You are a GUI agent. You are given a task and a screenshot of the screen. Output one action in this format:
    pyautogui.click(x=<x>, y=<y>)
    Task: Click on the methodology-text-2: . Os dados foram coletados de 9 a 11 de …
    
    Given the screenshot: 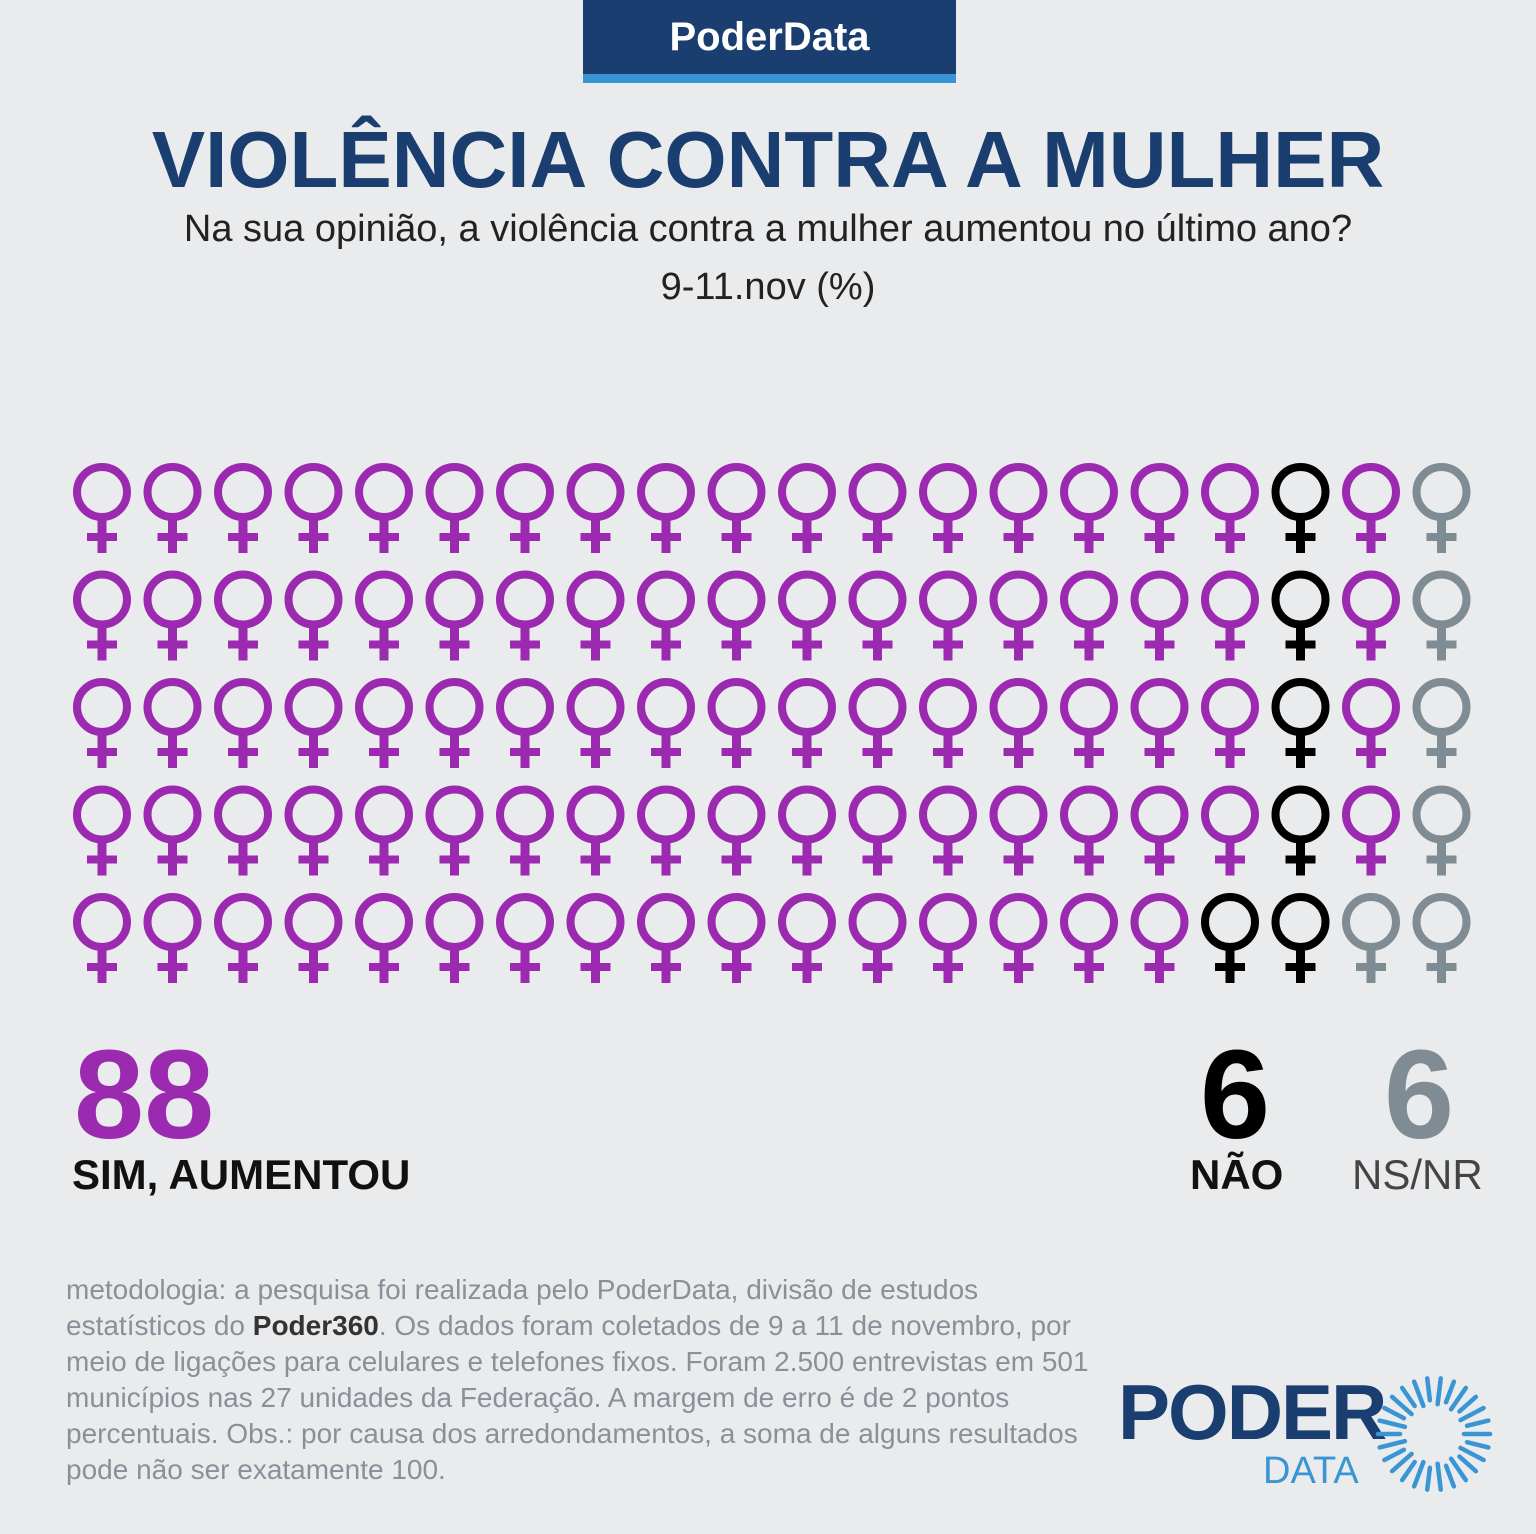 What is the action you would take?
    pyautogui.click(x=577, y=1397)
    